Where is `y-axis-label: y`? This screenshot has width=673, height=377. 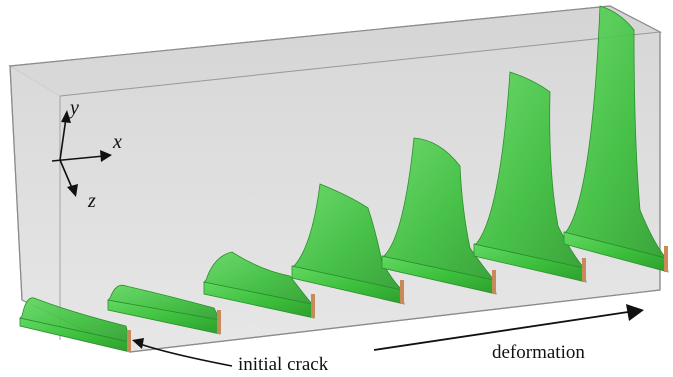 y-axis-label: y is located at coordinates (73, 108).